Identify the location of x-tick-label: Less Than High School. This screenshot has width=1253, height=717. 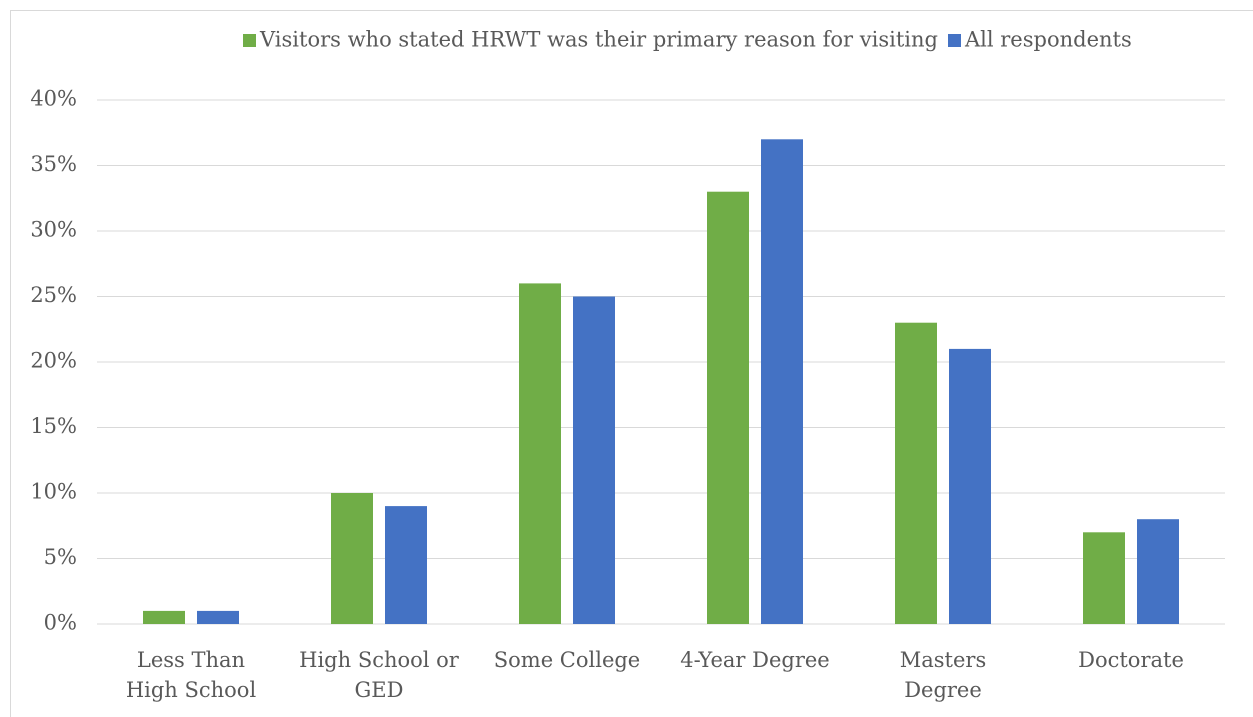
(191, 675).